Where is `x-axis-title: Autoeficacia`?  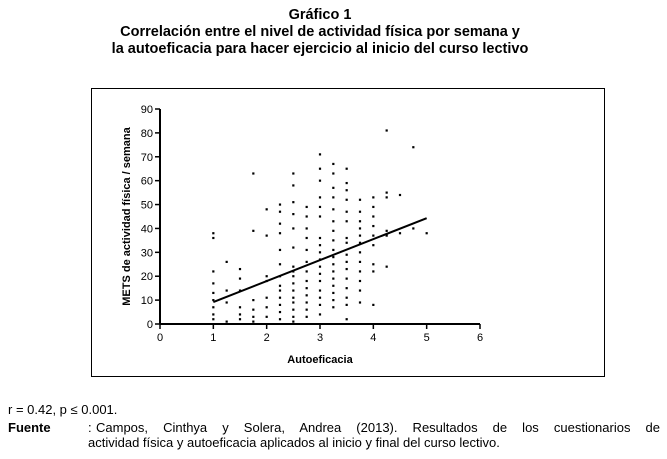
x-axis-title: Autoeficacia is located at coordinates (320, 360).